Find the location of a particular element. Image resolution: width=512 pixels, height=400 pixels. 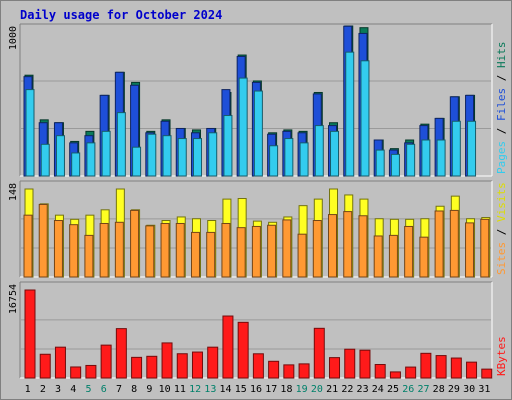

legend-sites: Sites is located at coordinates (501, 258).